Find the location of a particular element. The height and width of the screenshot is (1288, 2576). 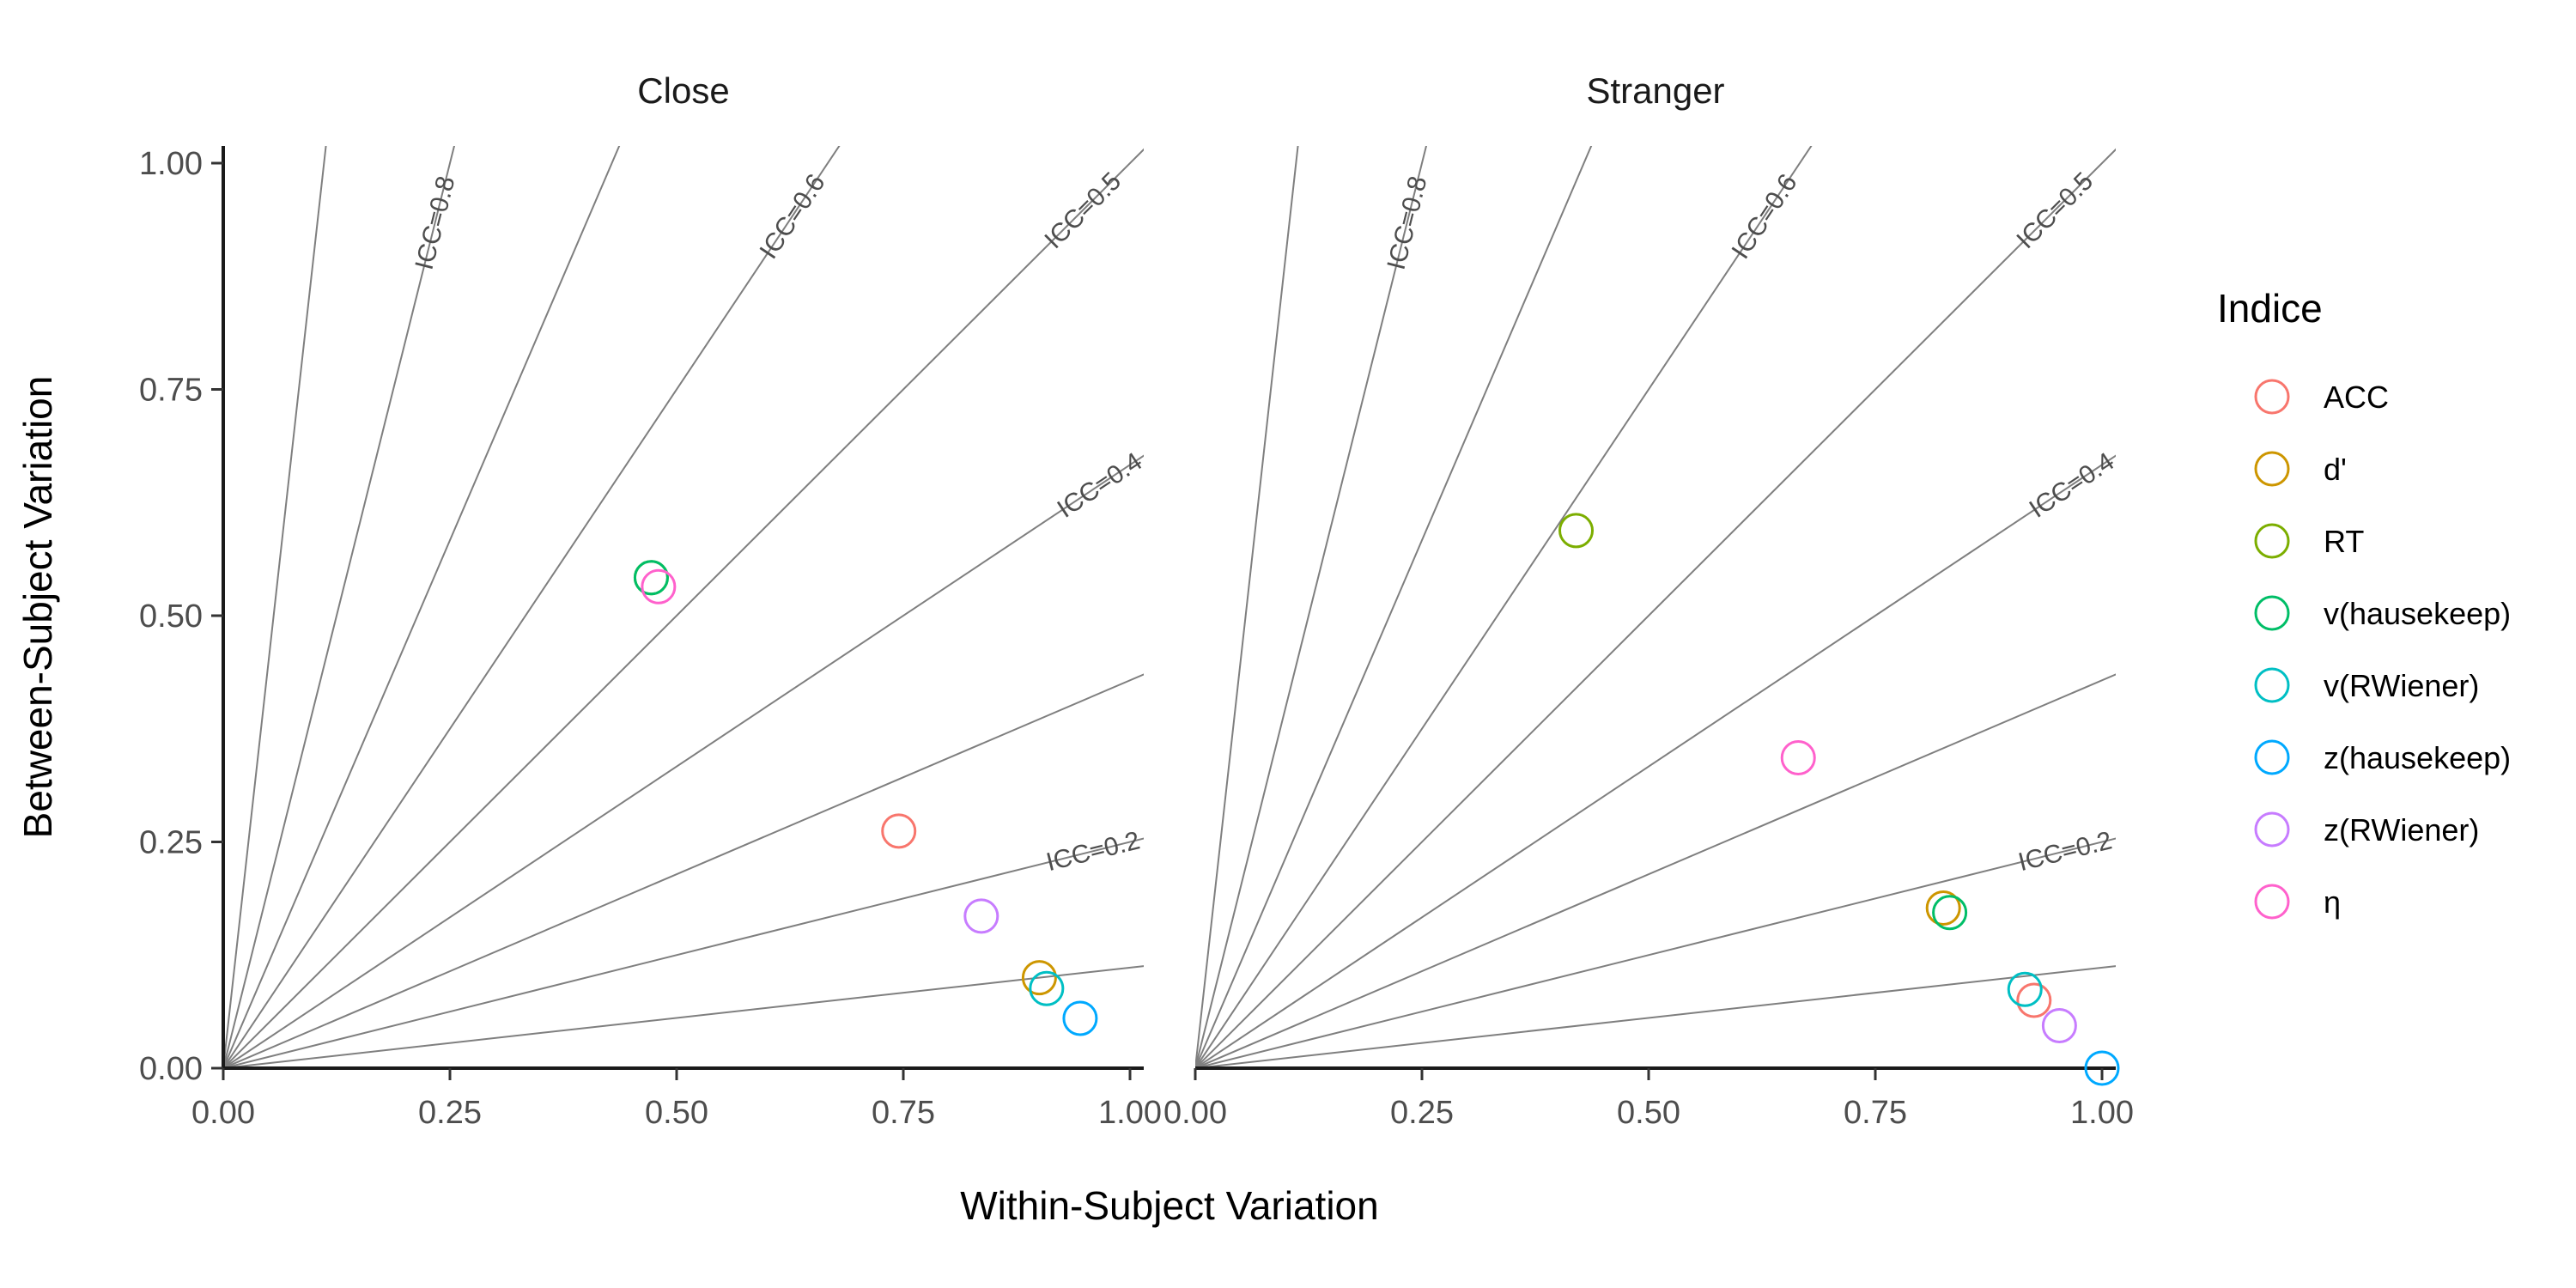

x-axis-title: Within-Subject Variation is located at coordinates (1169, 1206).